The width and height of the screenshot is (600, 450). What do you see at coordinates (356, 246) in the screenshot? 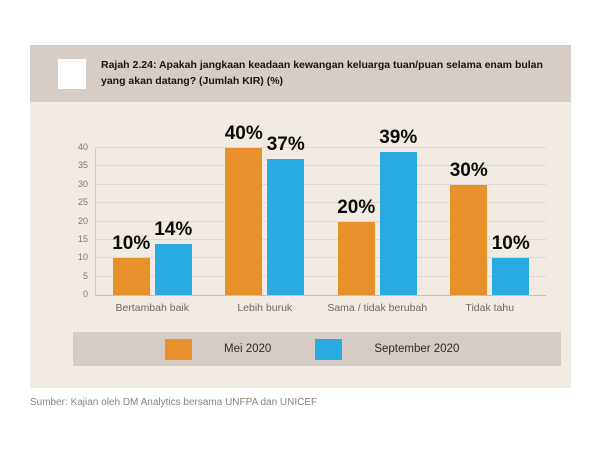
I see `bar-mei-2020: 20%` at bounding box center [356, 246].